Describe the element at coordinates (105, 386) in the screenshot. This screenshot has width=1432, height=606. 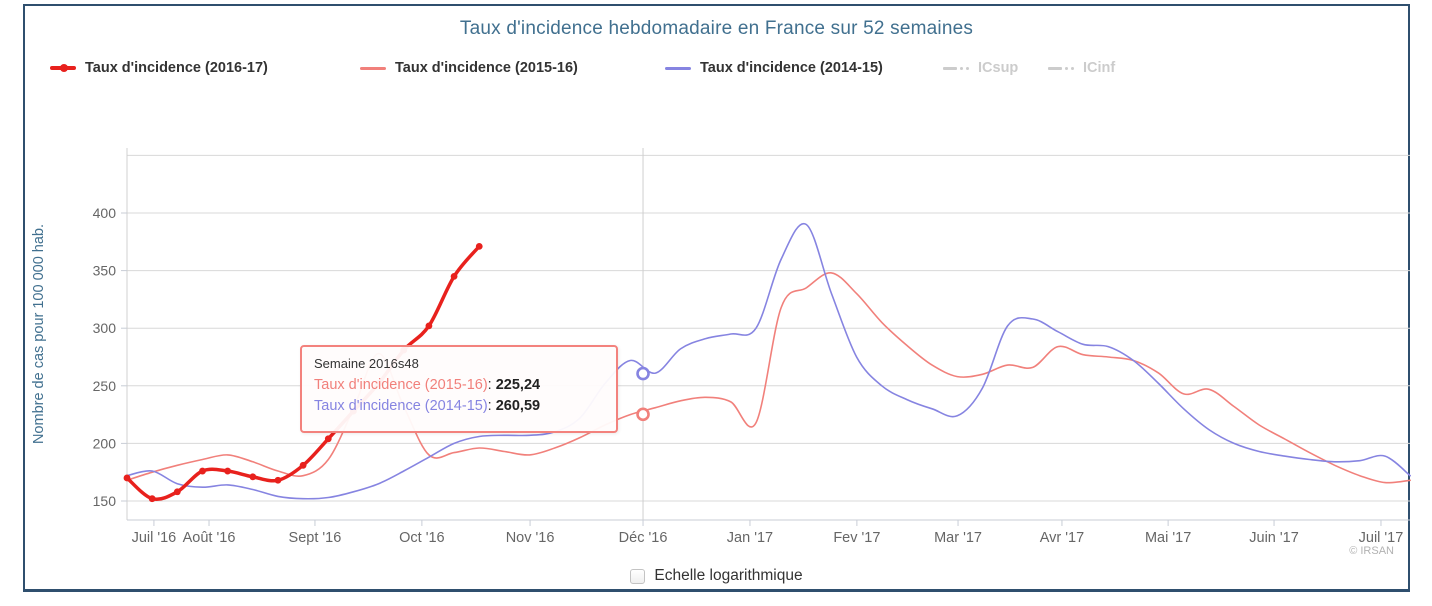
I see `svg-text: 250` at that location.